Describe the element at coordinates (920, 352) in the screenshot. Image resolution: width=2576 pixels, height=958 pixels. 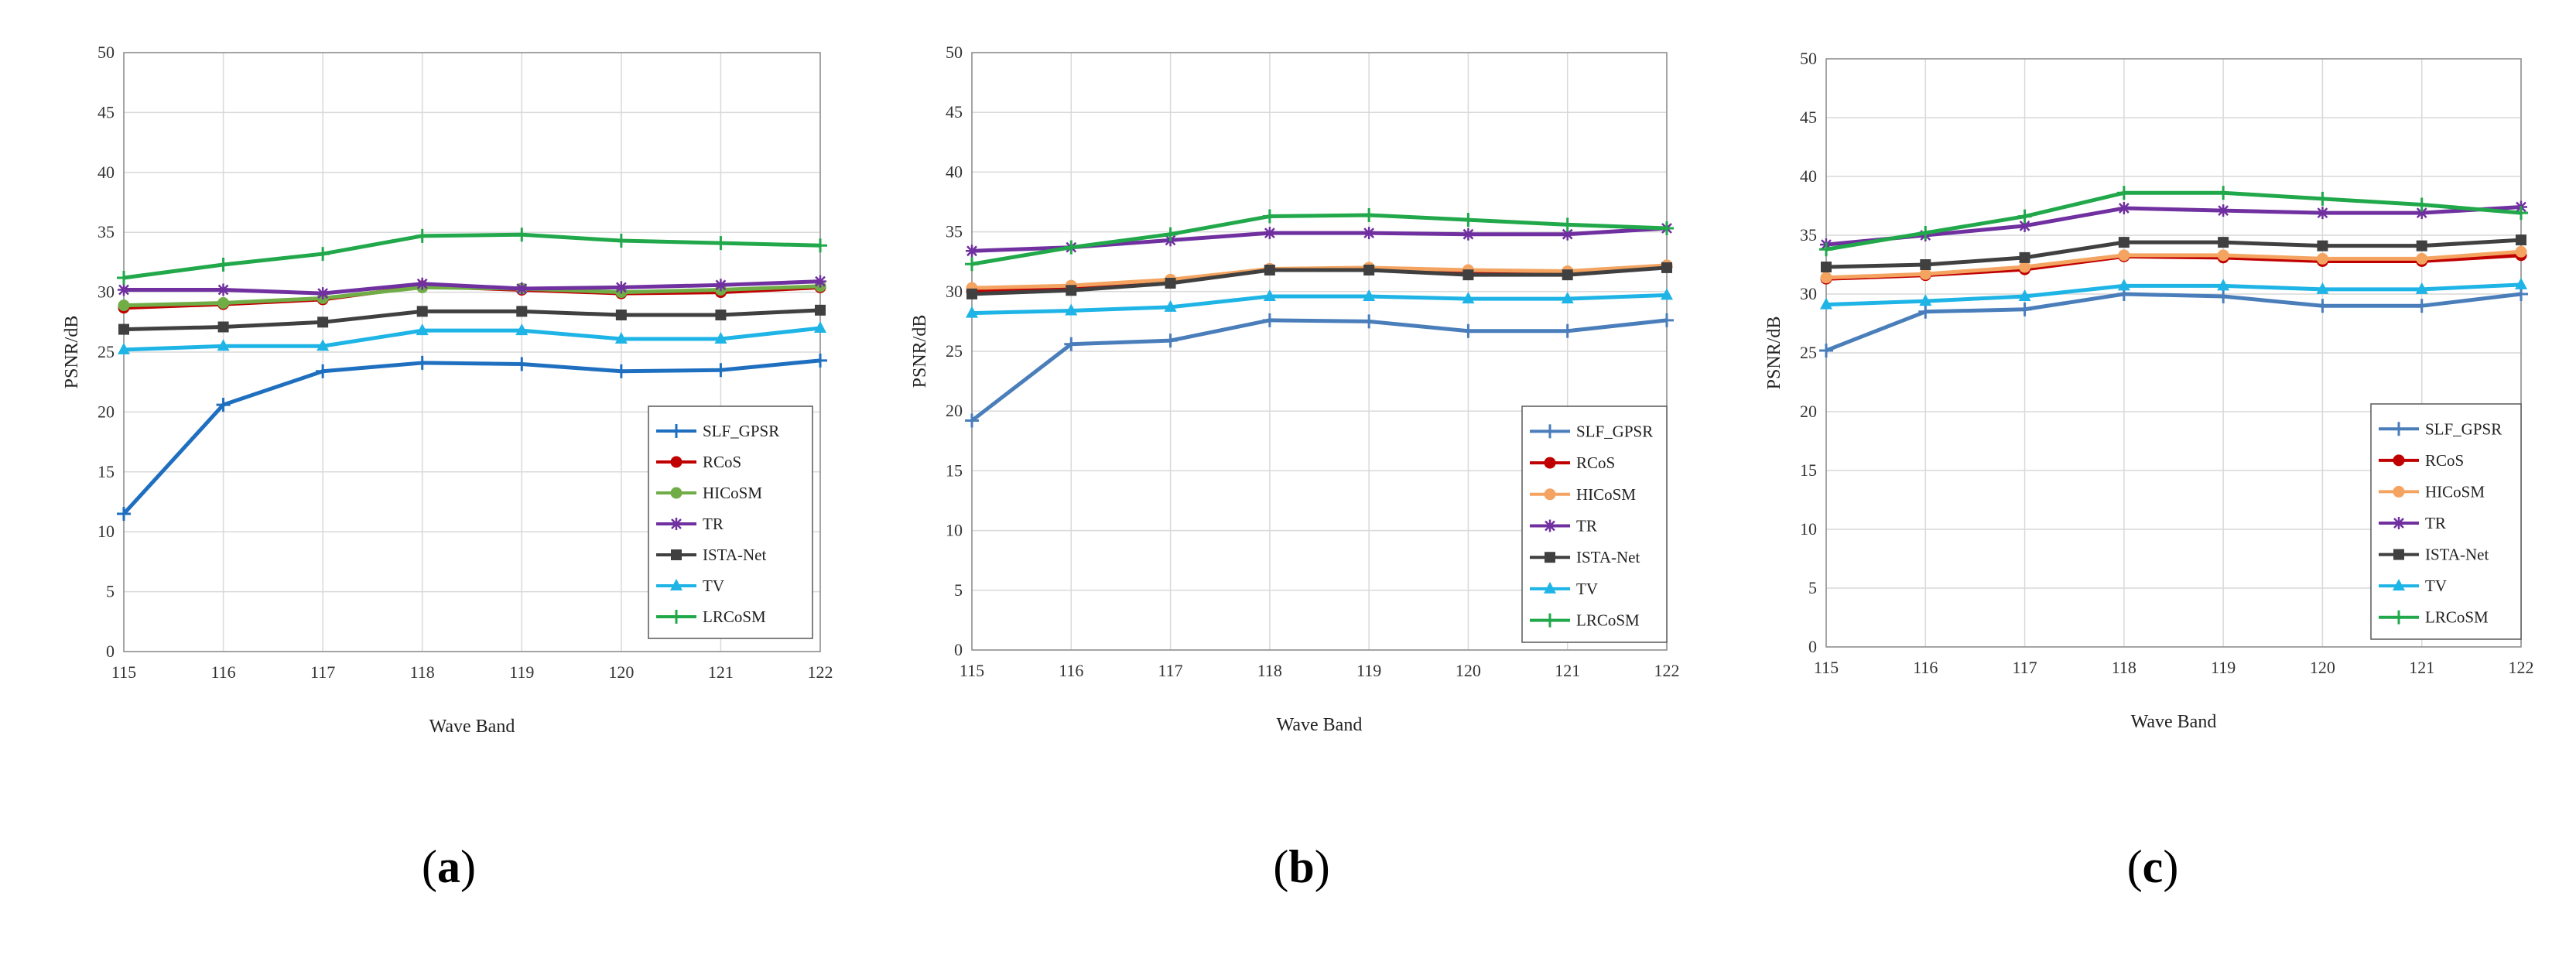
I see `panel-b-yaxis-title: PSNR/dB` at that location.